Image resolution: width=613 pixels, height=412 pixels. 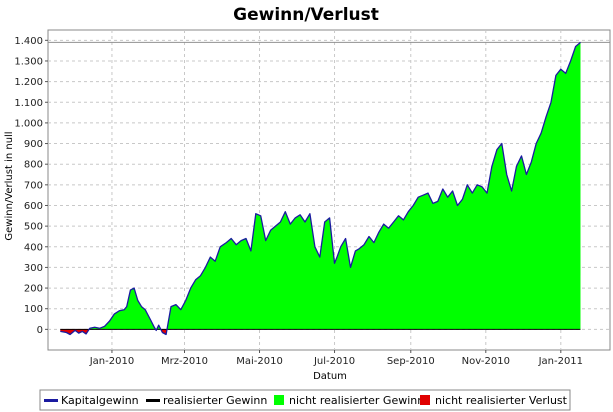 What do you see at coordinates (33, 185) in the screenshot?
I see `y-tick-label: 700` at bounding box center [33, 185].